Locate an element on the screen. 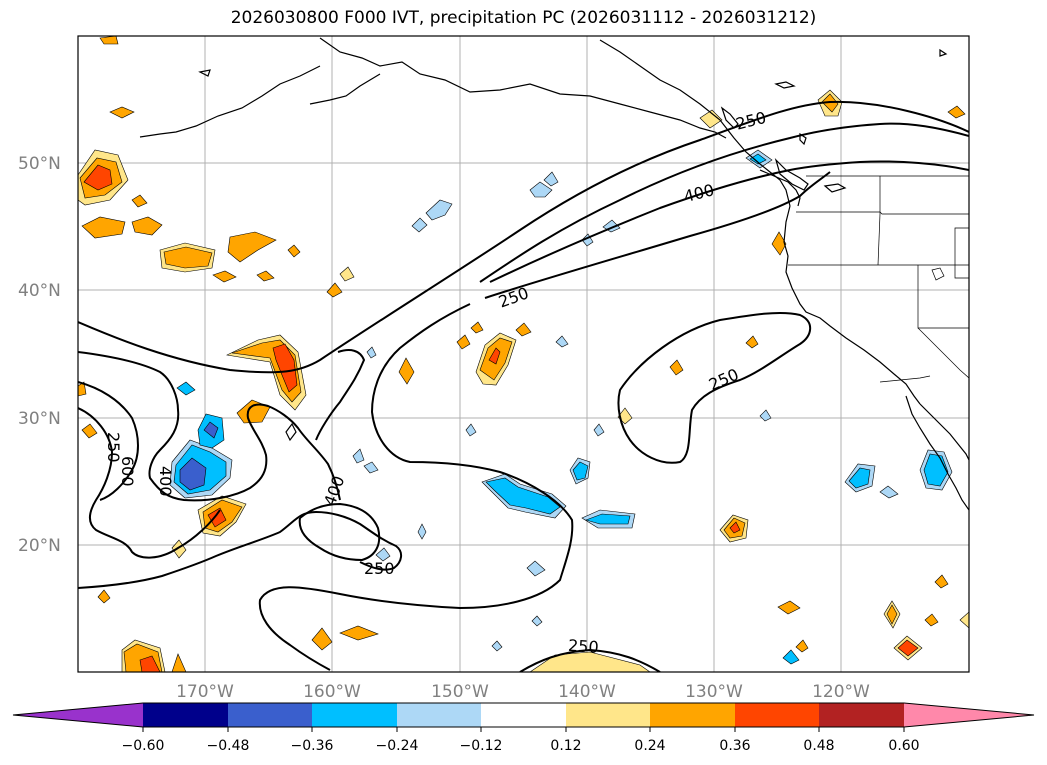 This screenshot has height=765, width=1047. colorbar-tick-label: −0.48 is located at coordinates (228, 746).